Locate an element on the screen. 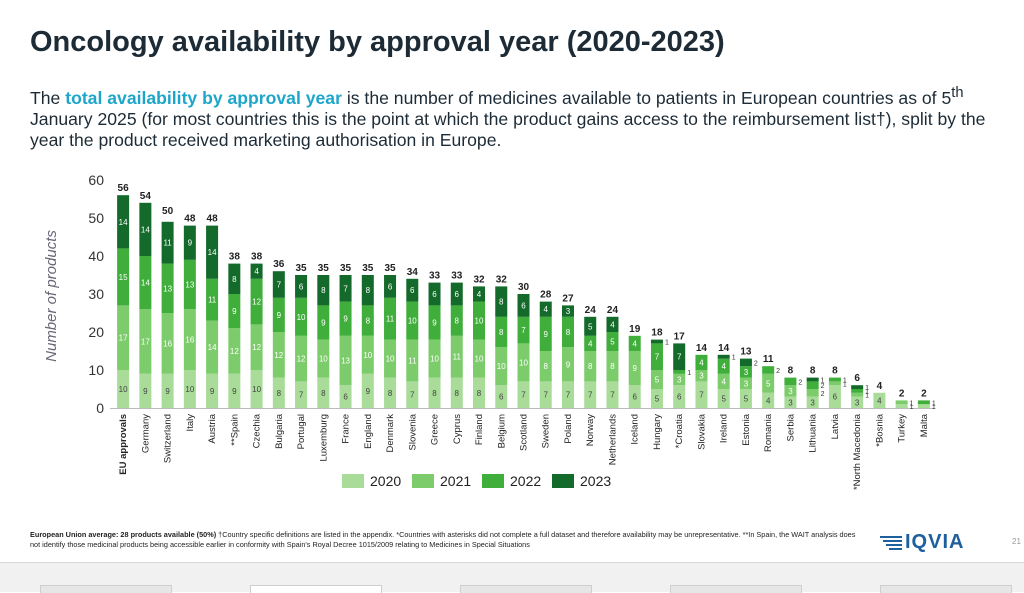 The image size is (1024, 593). x-tick-label: Greece is located at coordinates (435, 429).